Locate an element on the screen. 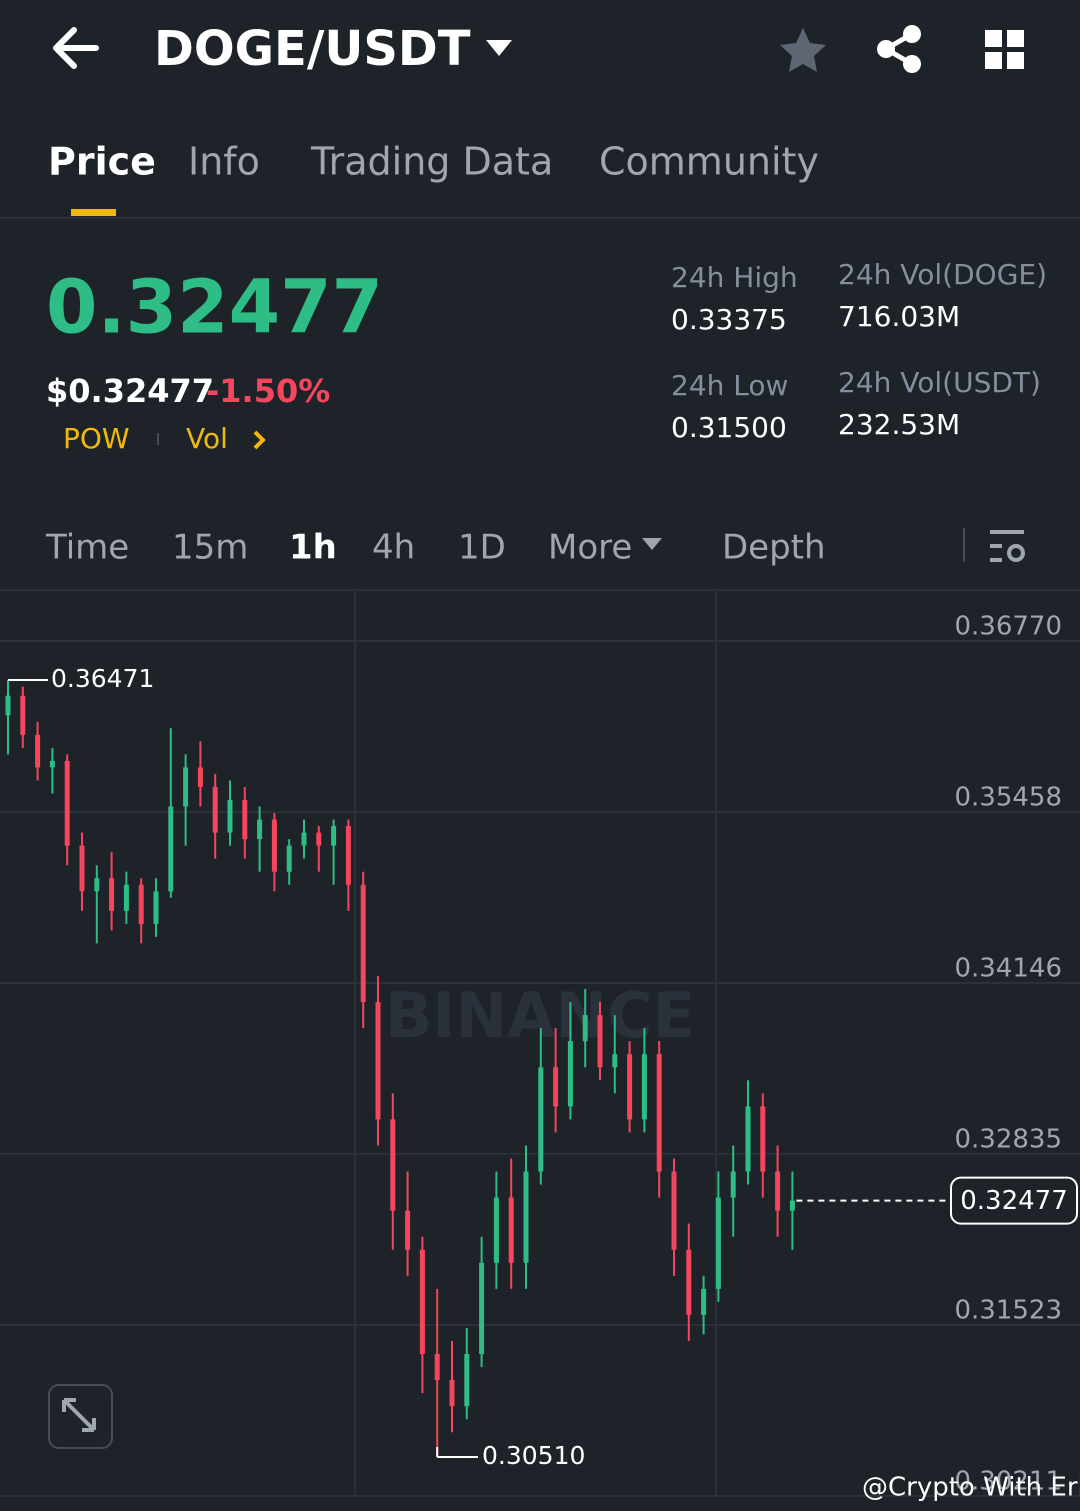 The image size is (1080, 1511). y-tick-label: 0.35458 is located at coordinates (1008, 798).